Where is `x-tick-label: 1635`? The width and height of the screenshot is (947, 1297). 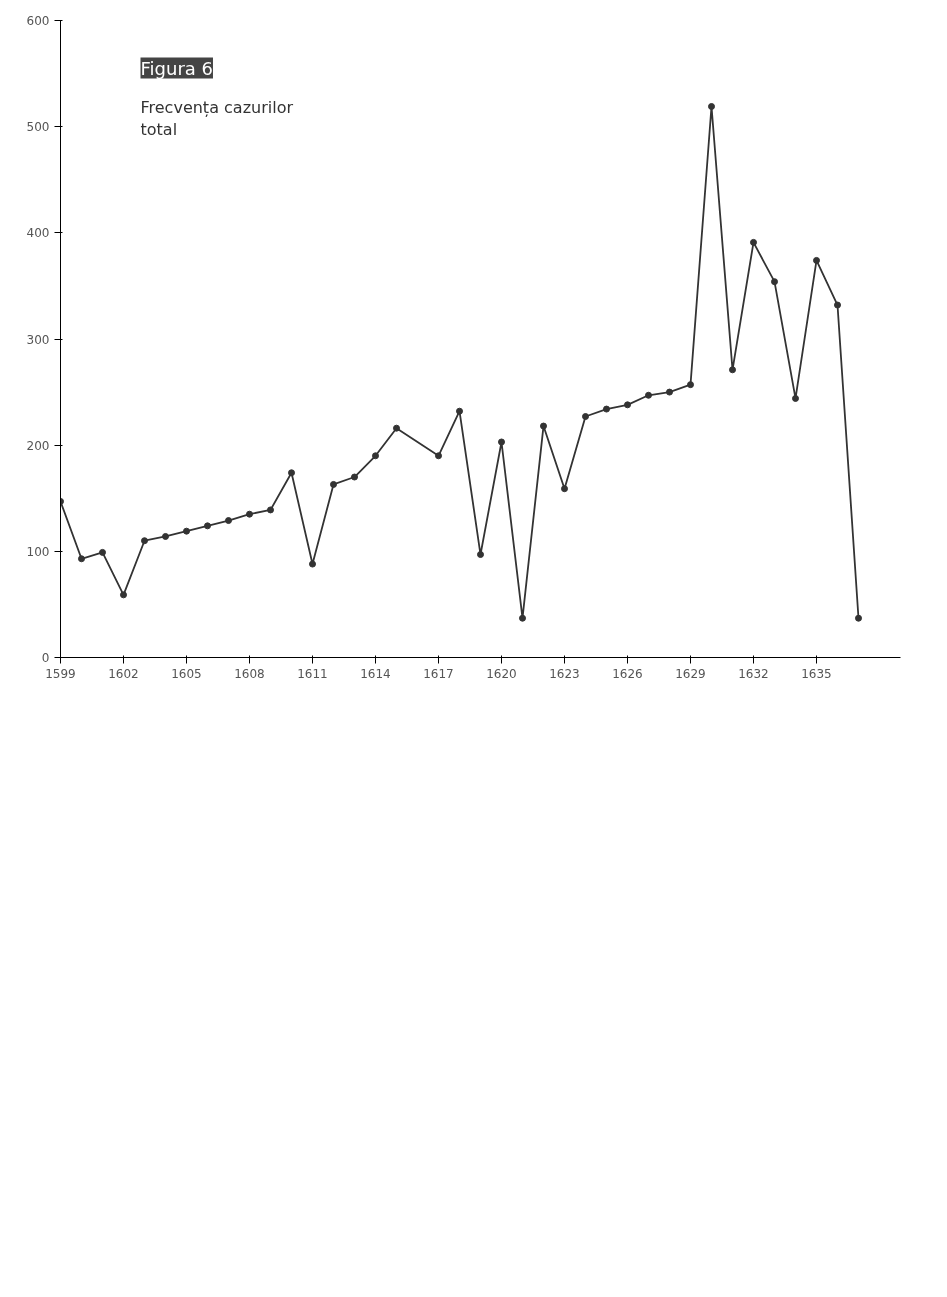
x-tick-label: 1635 is located at coordinates (816, 673).